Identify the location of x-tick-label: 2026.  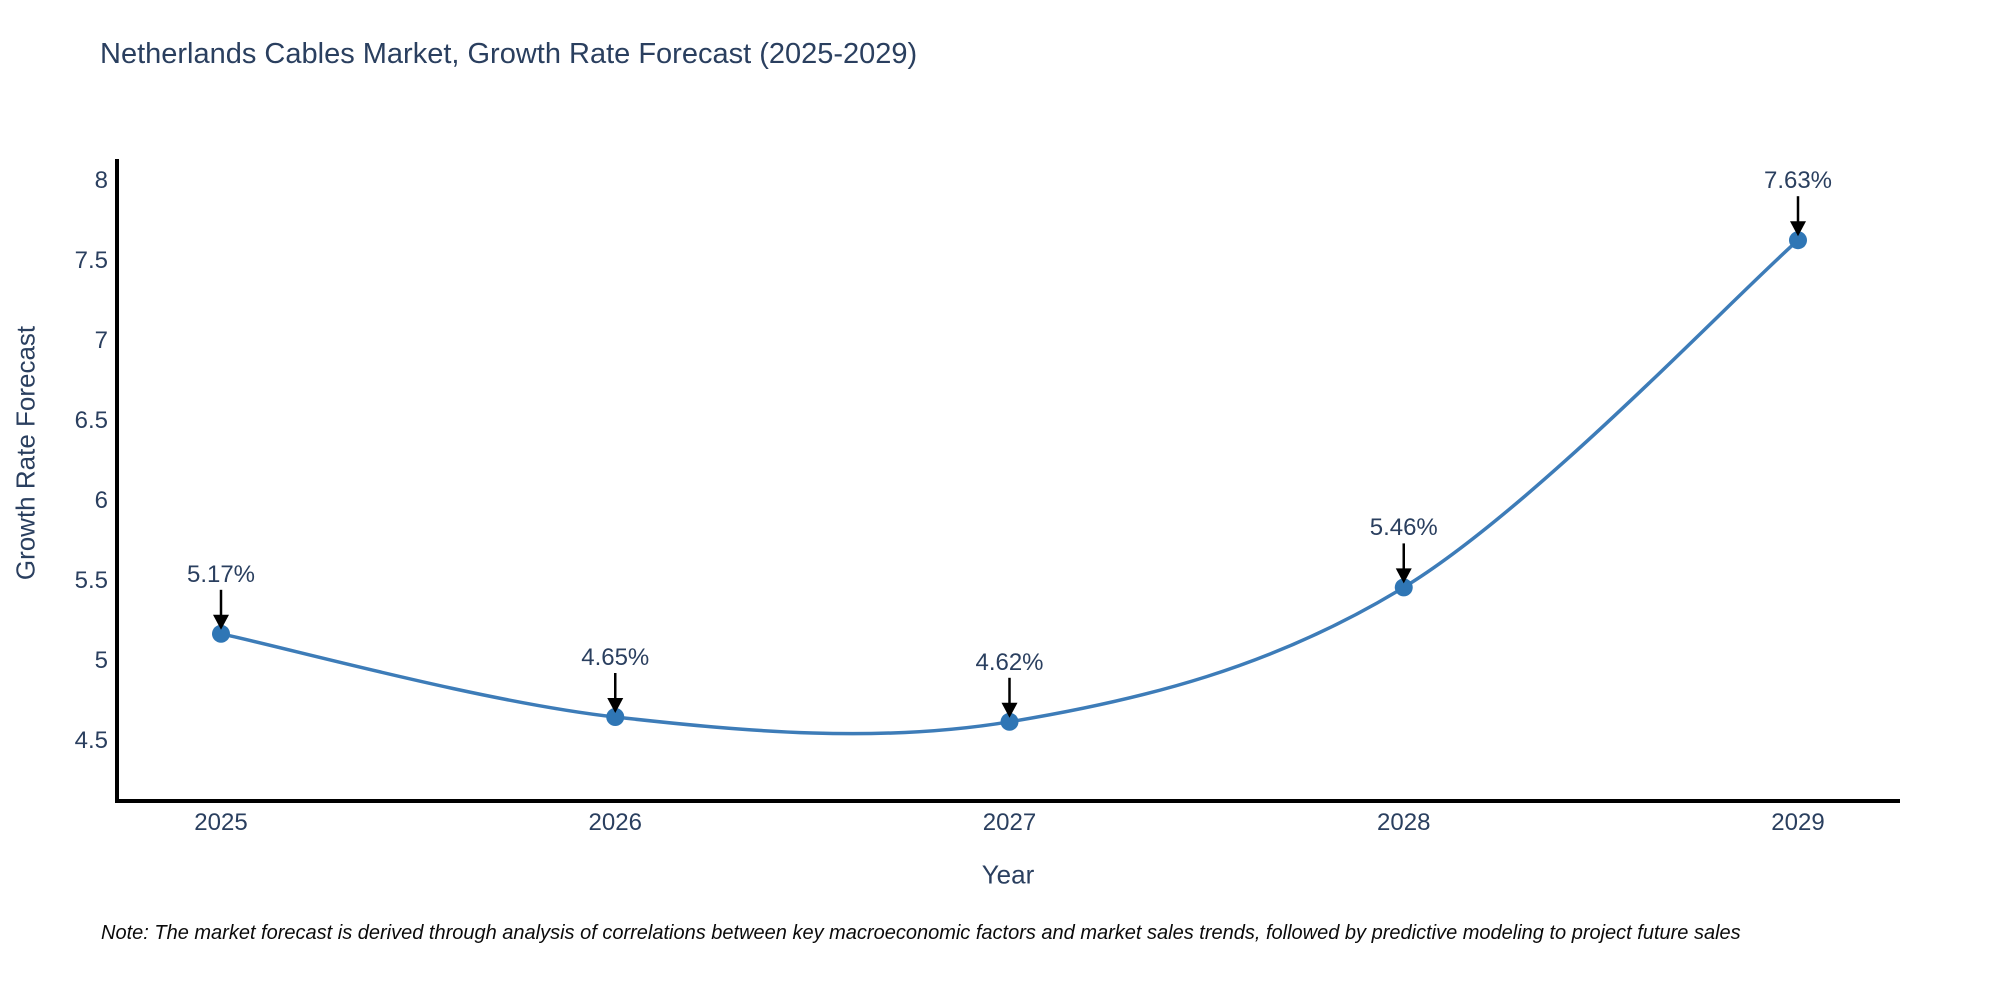
(615, 822).